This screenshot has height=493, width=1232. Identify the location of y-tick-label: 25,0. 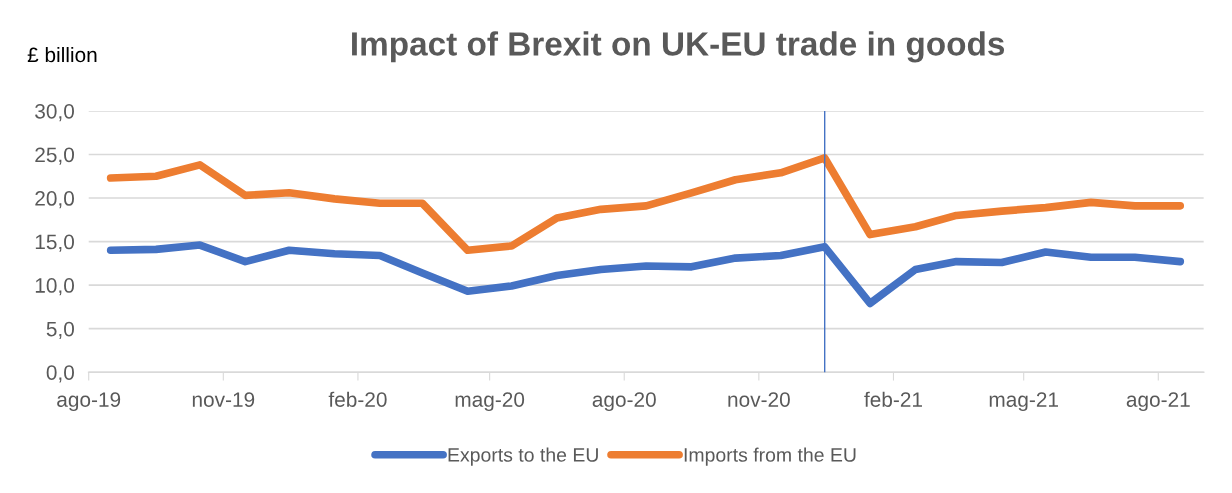
(54, 156).